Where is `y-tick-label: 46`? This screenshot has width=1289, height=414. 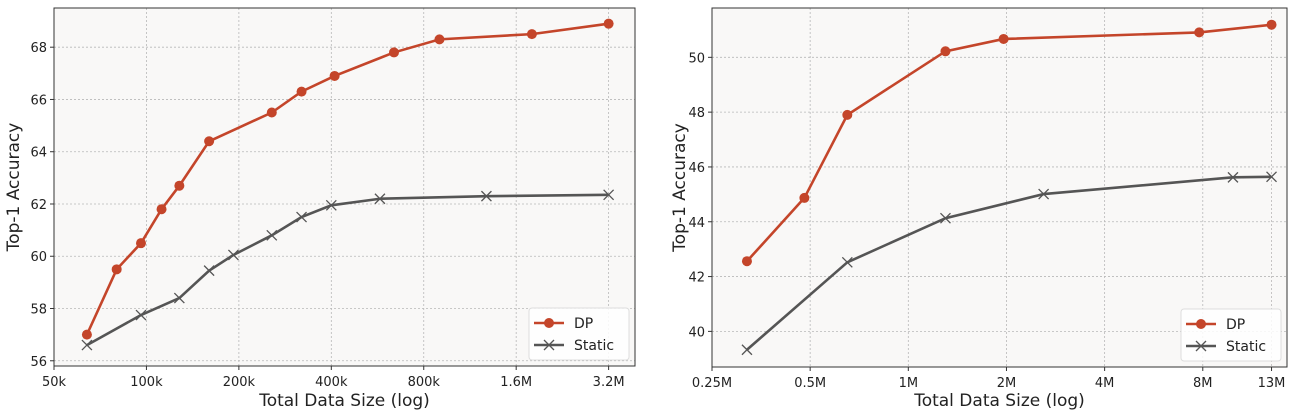
y-tick-label: 46 is located at coordinates (696, 168).